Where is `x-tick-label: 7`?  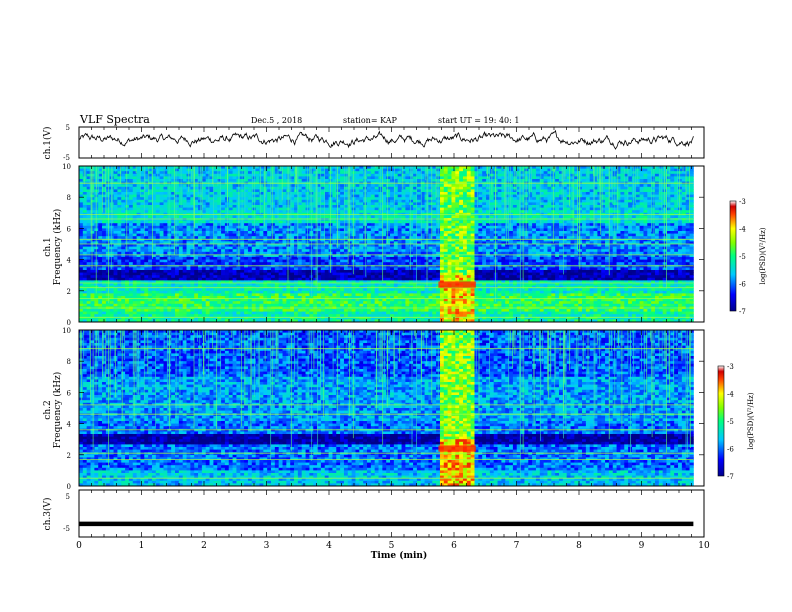
x-tick-label: 7 is located at coordinates (517, 546).